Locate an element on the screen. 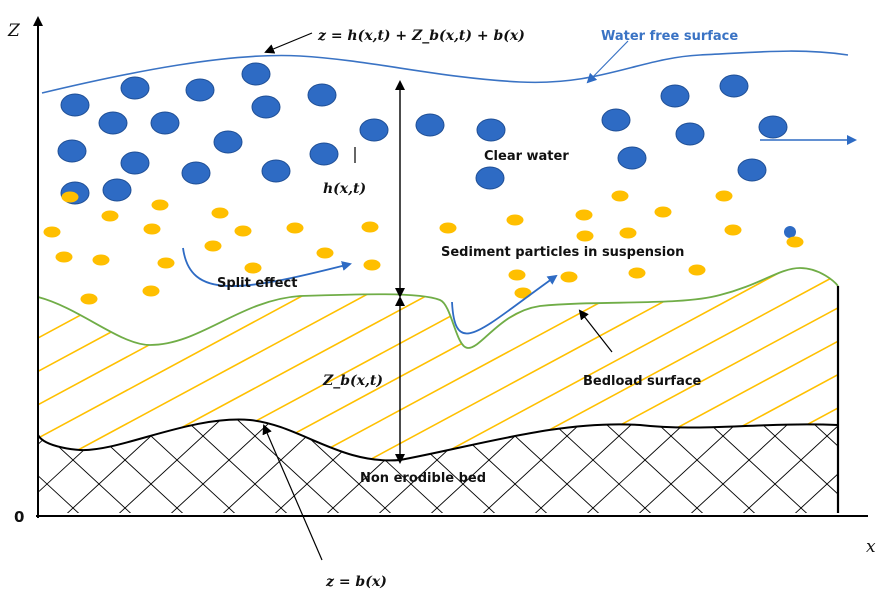  water-free-surface-label: Water free surface is located at coordinates (669, 36).